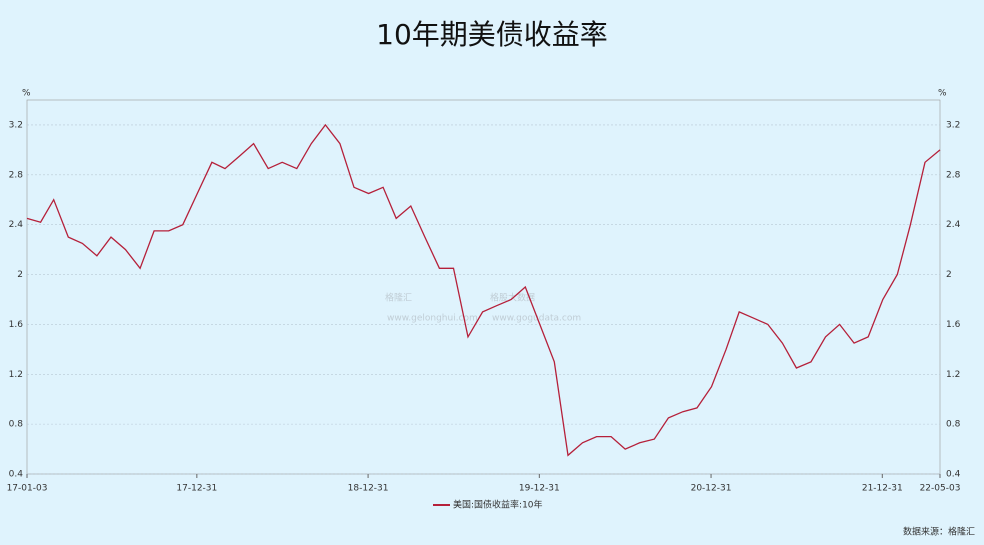  What do you see at coordinates (16, 225) in the screenshot?
I see `y-tick-label: 2.4` at bounding box center [16, 225].